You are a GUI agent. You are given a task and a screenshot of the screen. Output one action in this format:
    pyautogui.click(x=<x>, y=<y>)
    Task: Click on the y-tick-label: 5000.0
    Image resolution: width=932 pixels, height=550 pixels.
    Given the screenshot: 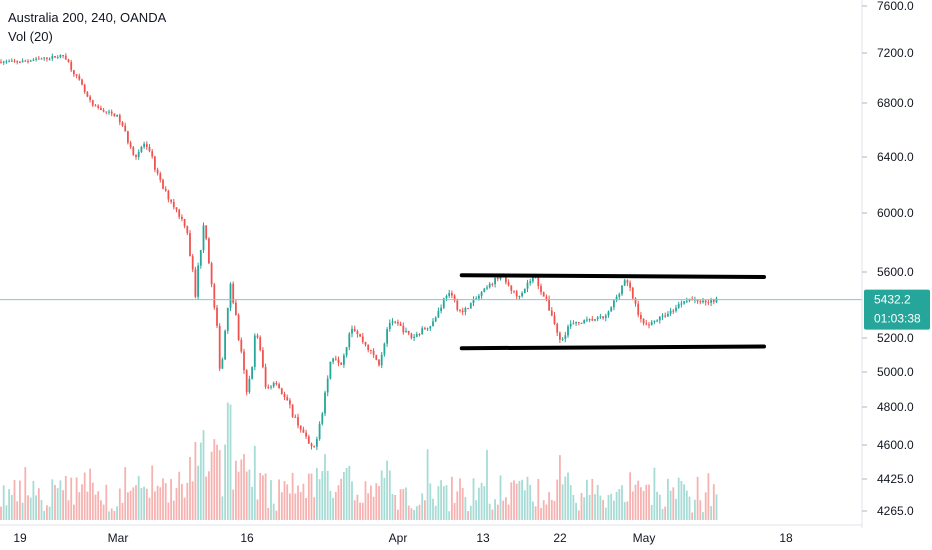 What is the action you would take?
    pyautogui.click(x=895, y=372)
    